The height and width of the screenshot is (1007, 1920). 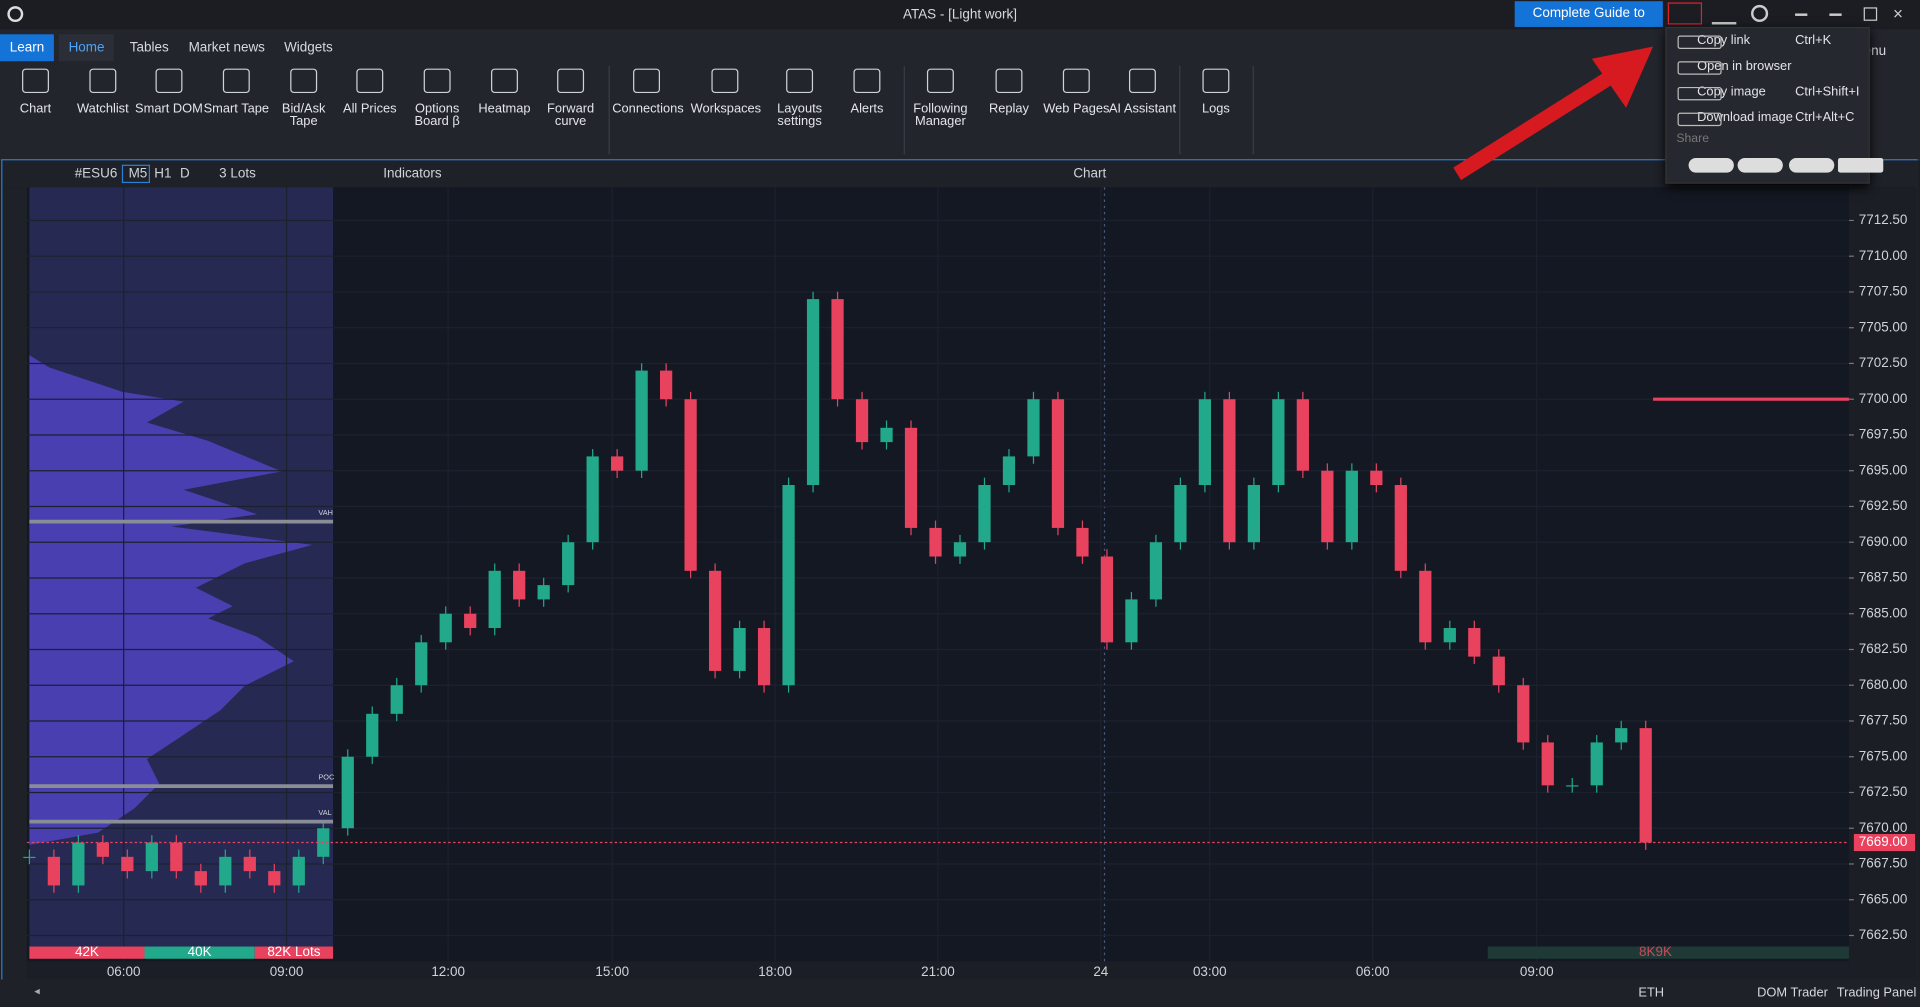 I want to click on ribbon-button: Watchlist, so click(x=103, y=92).